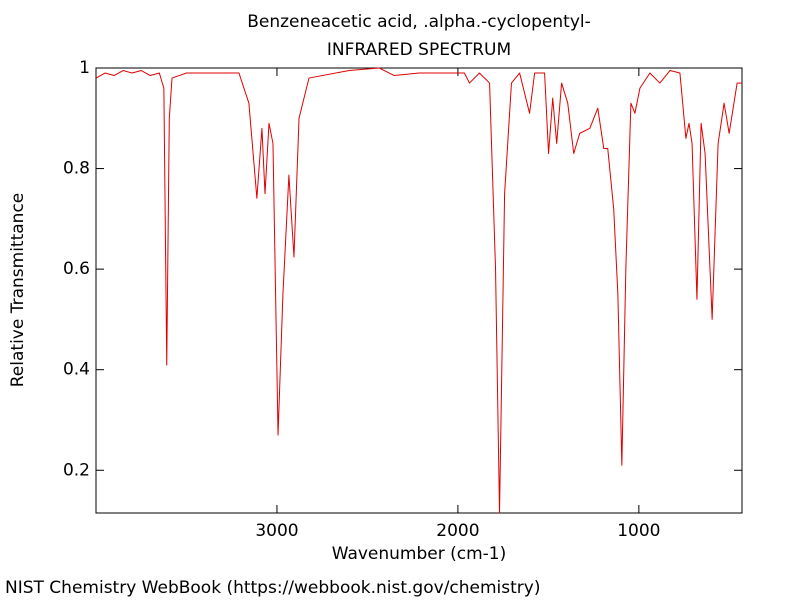 The height and width of the screenshot is (600, 800). I want to click on chart-subtitle: INFRARED SPECTRUM, so click(419, 50).